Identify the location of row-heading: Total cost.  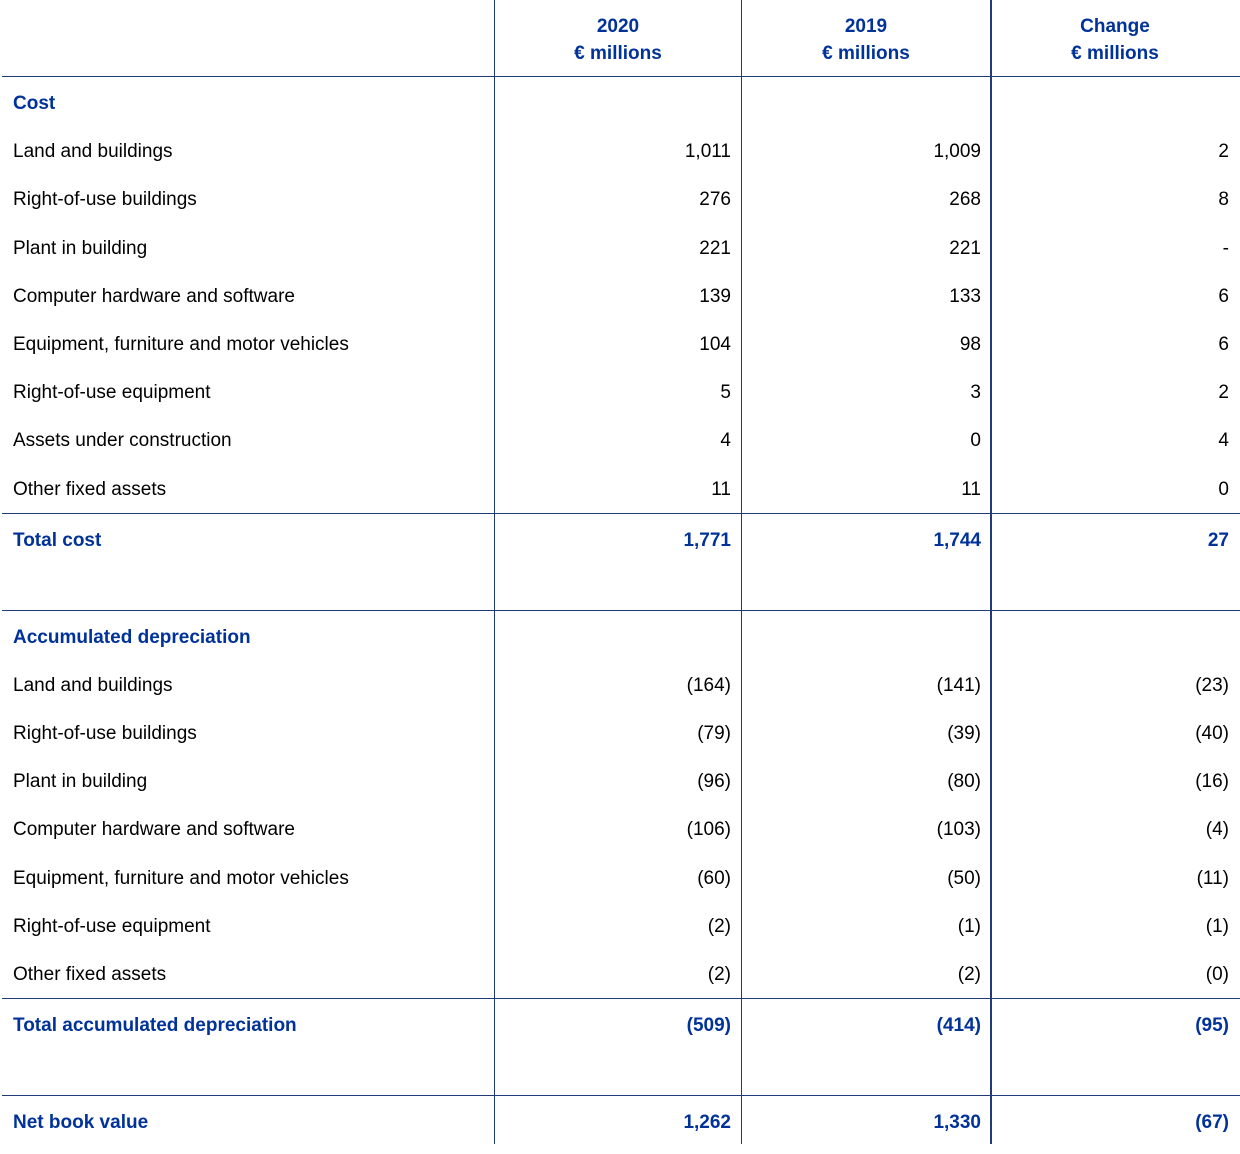
(57, 540).